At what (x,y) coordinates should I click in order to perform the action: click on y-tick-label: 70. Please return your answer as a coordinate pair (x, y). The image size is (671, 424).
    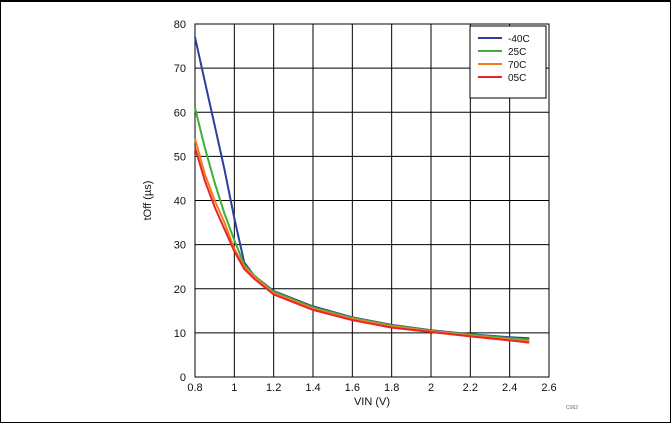
    Looking at the image, I should click on (180, 69).